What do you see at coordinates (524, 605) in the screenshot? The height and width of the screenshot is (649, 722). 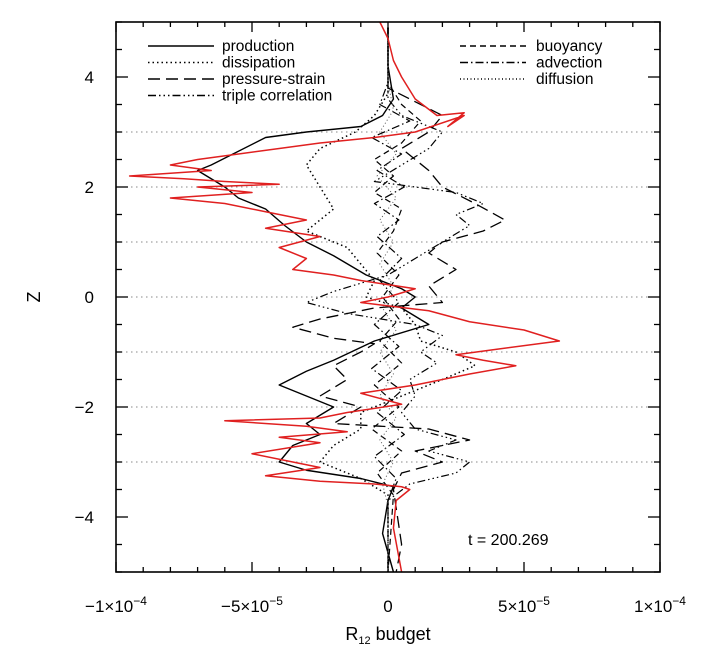 I see `x-tick-label: 5×10⁻⁵` at bounding box center [524, 605].